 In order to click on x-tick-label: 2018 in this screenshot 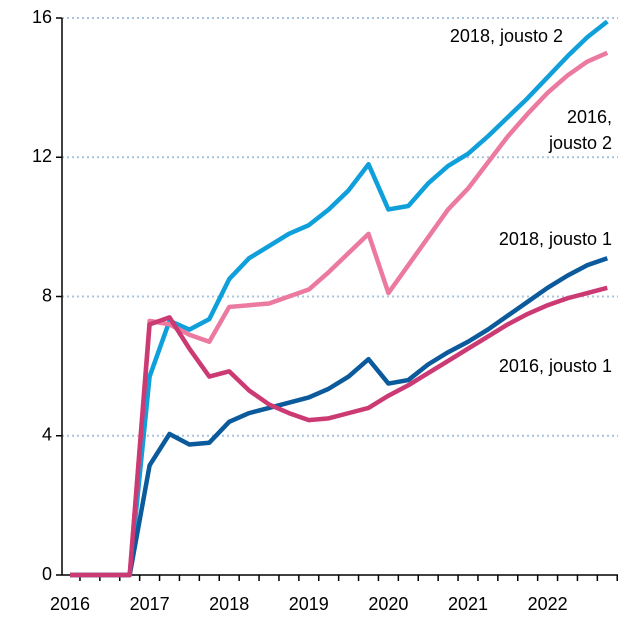, I will do `click(229, 604)`.